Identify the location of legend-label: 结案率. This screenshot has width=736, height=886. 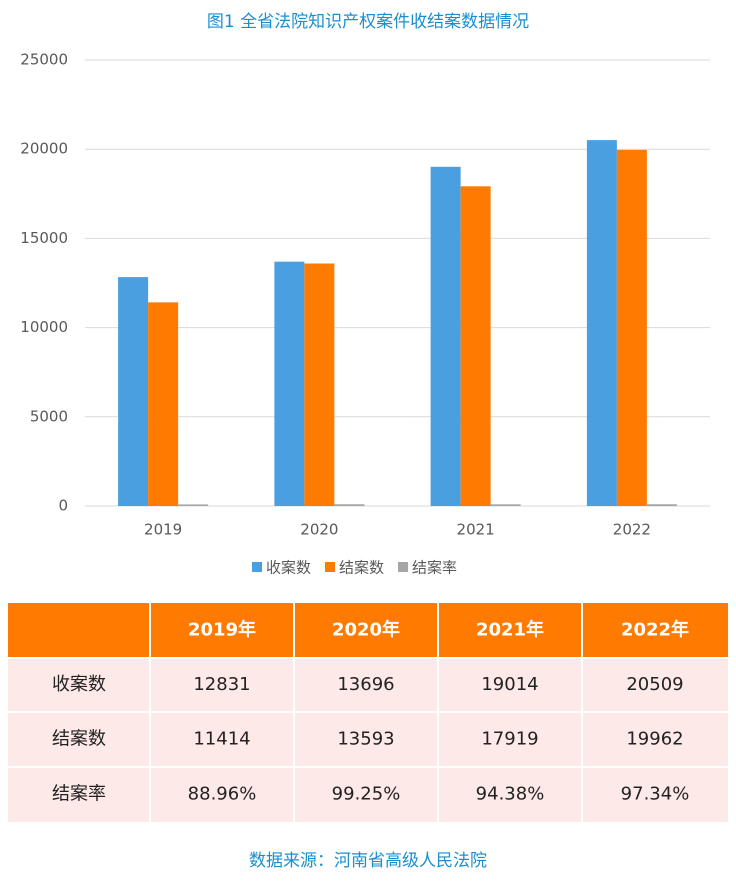
(434, 568).